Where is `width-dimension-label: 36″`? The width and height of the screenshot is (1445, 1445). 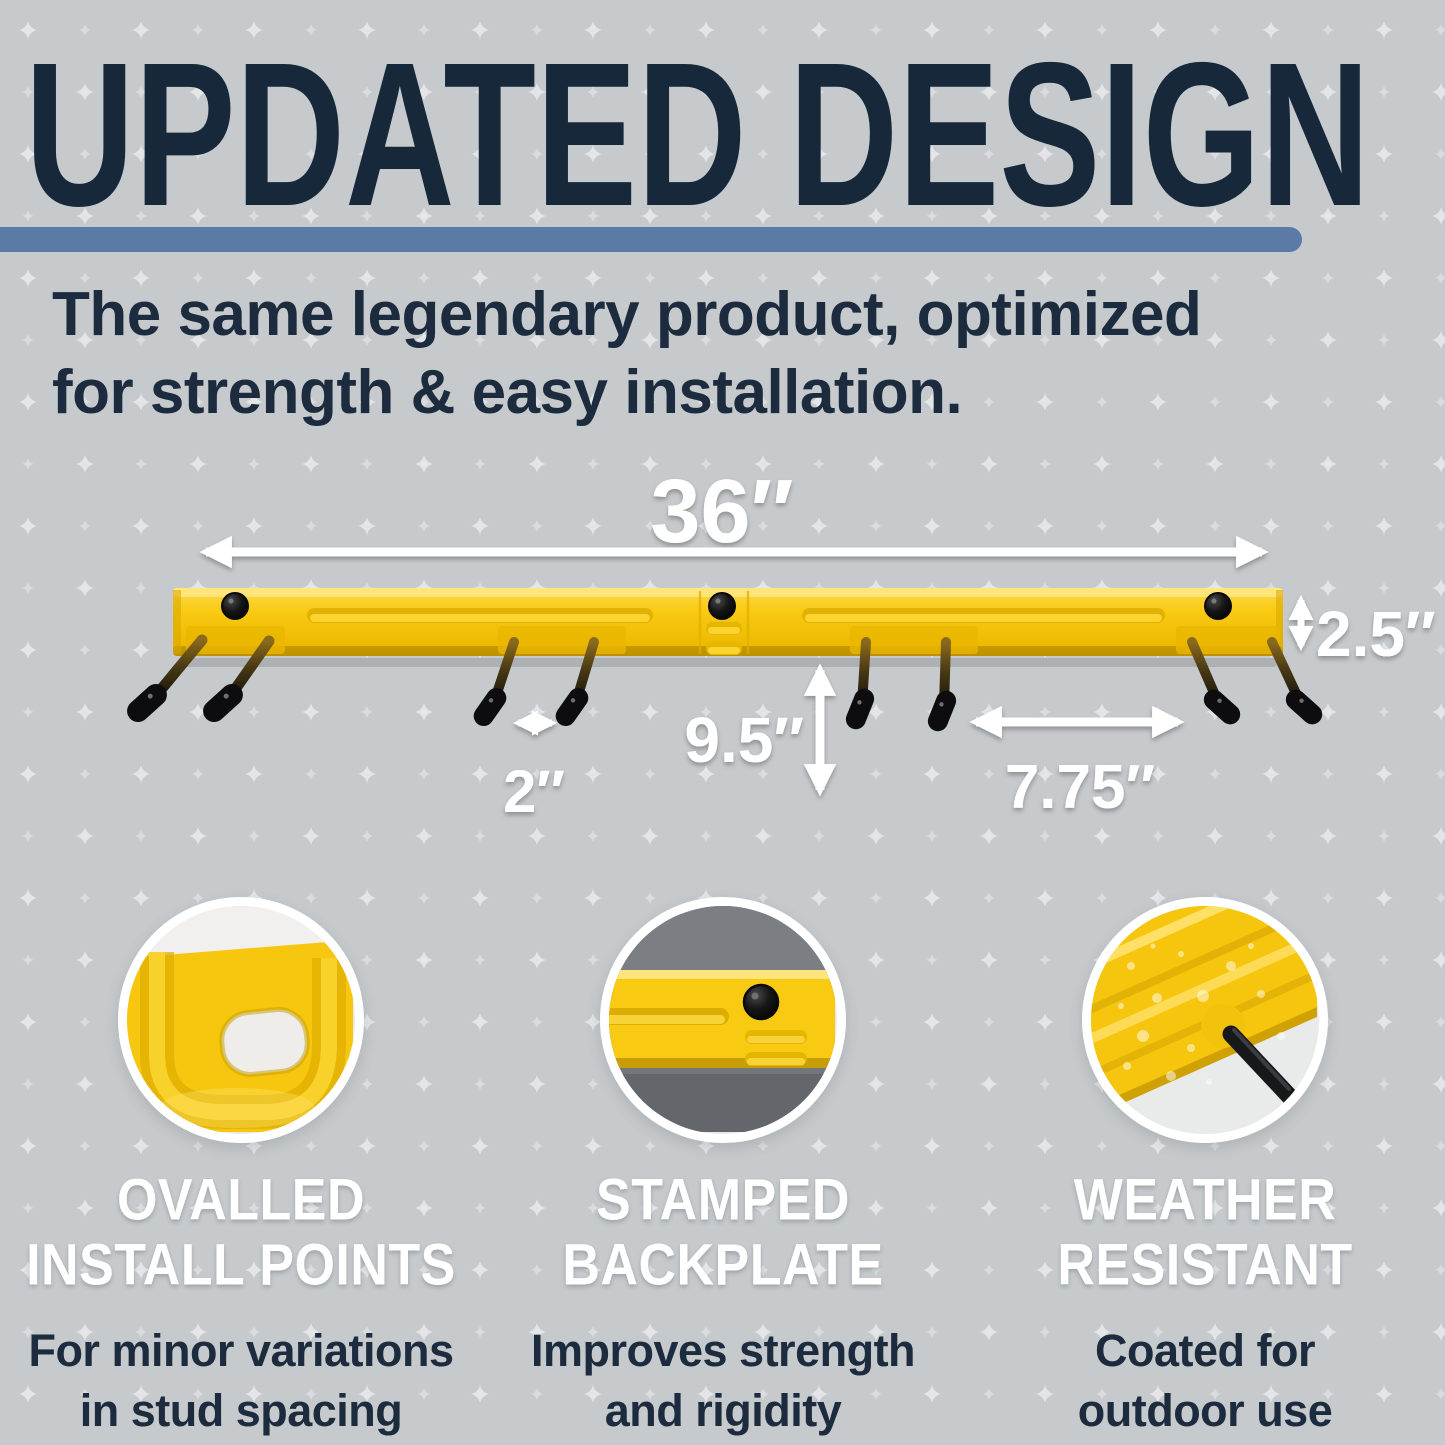
width-dimension-label: 36″ is located at coordinates (721, 512).